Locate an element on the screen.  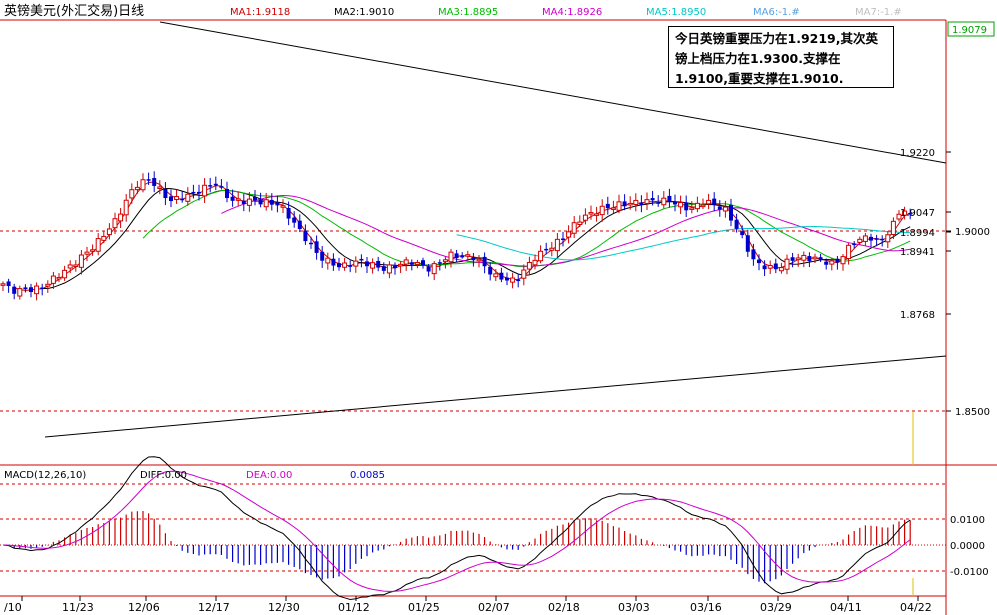
date-label: 02/07 is located at coordinates (494, 607).